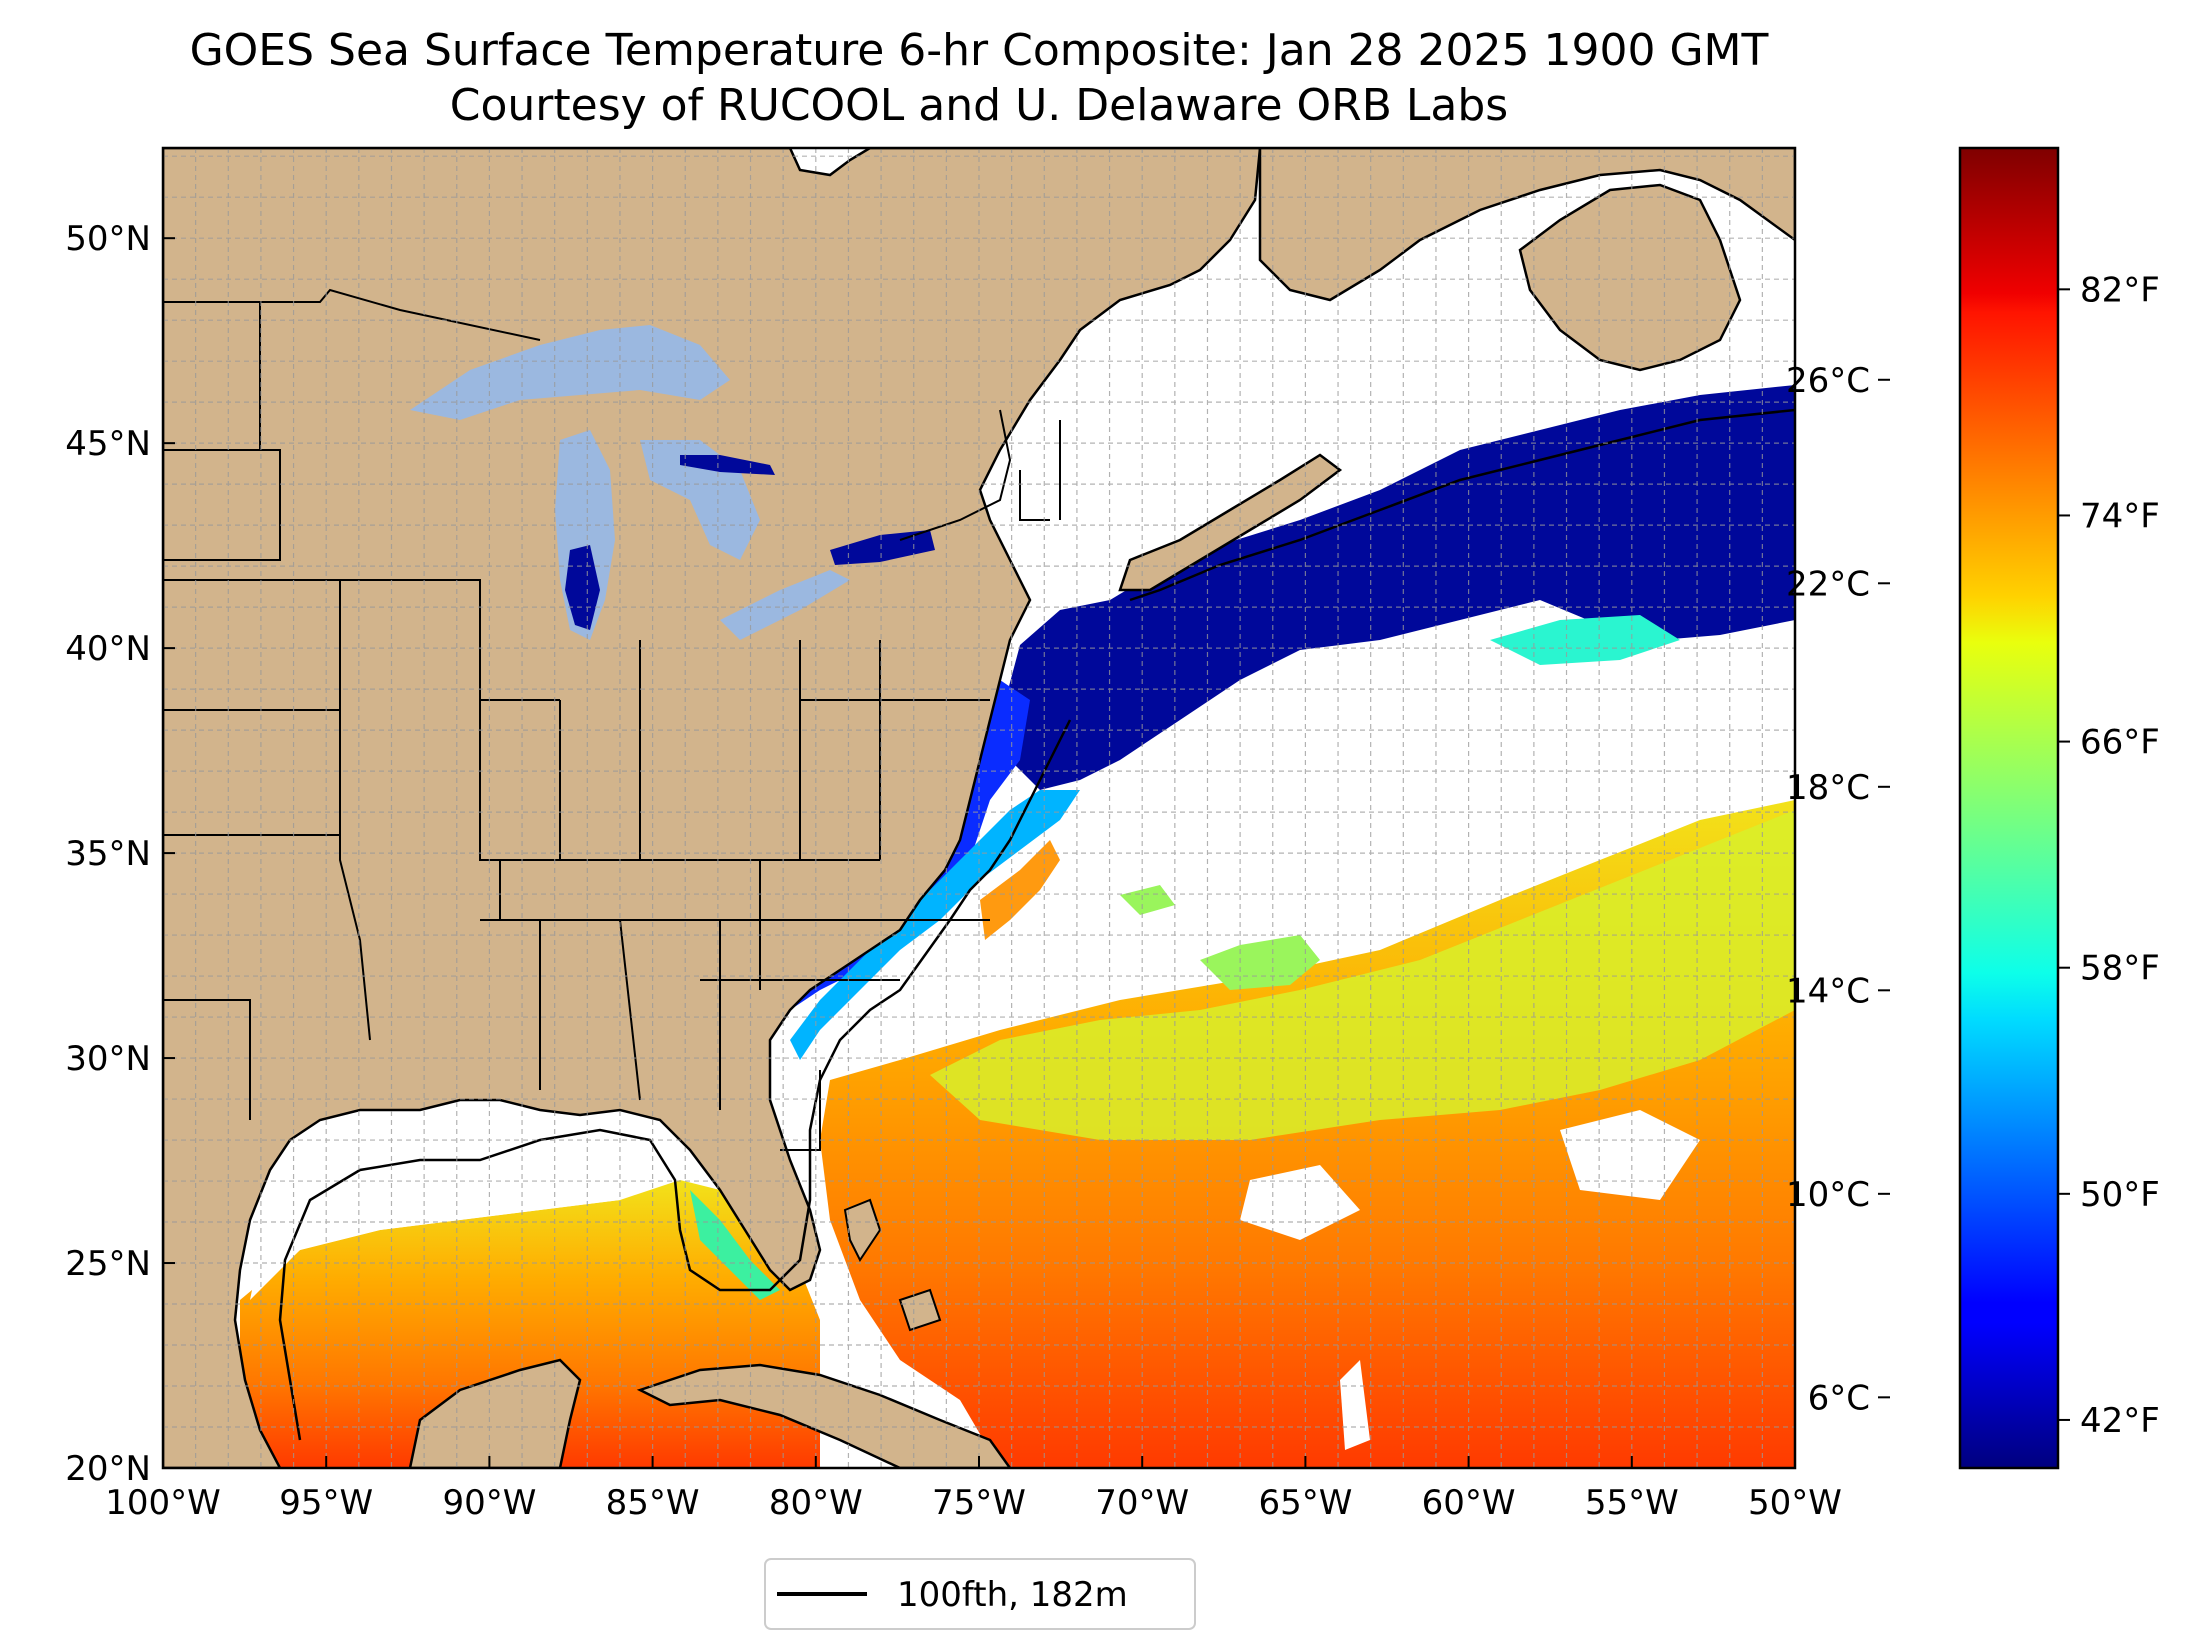 Image resolution: width=2206 pixels, height=1651 pixels. I want to click on lon-tick-label: 70°W, so click(1142, 1503).